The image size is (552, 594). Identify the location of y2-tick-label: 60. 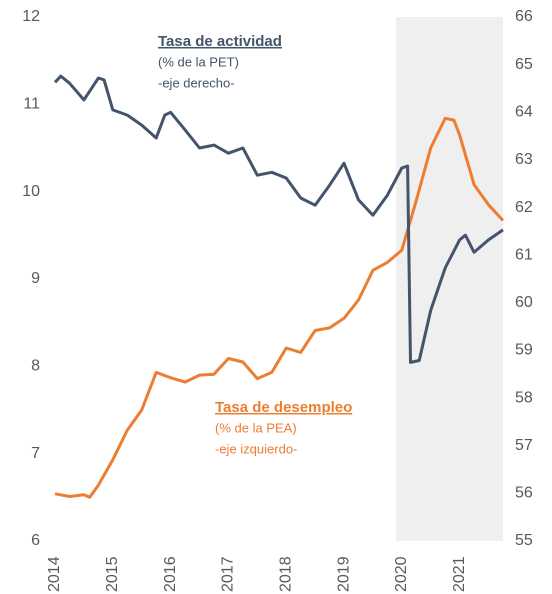
(524, 302).